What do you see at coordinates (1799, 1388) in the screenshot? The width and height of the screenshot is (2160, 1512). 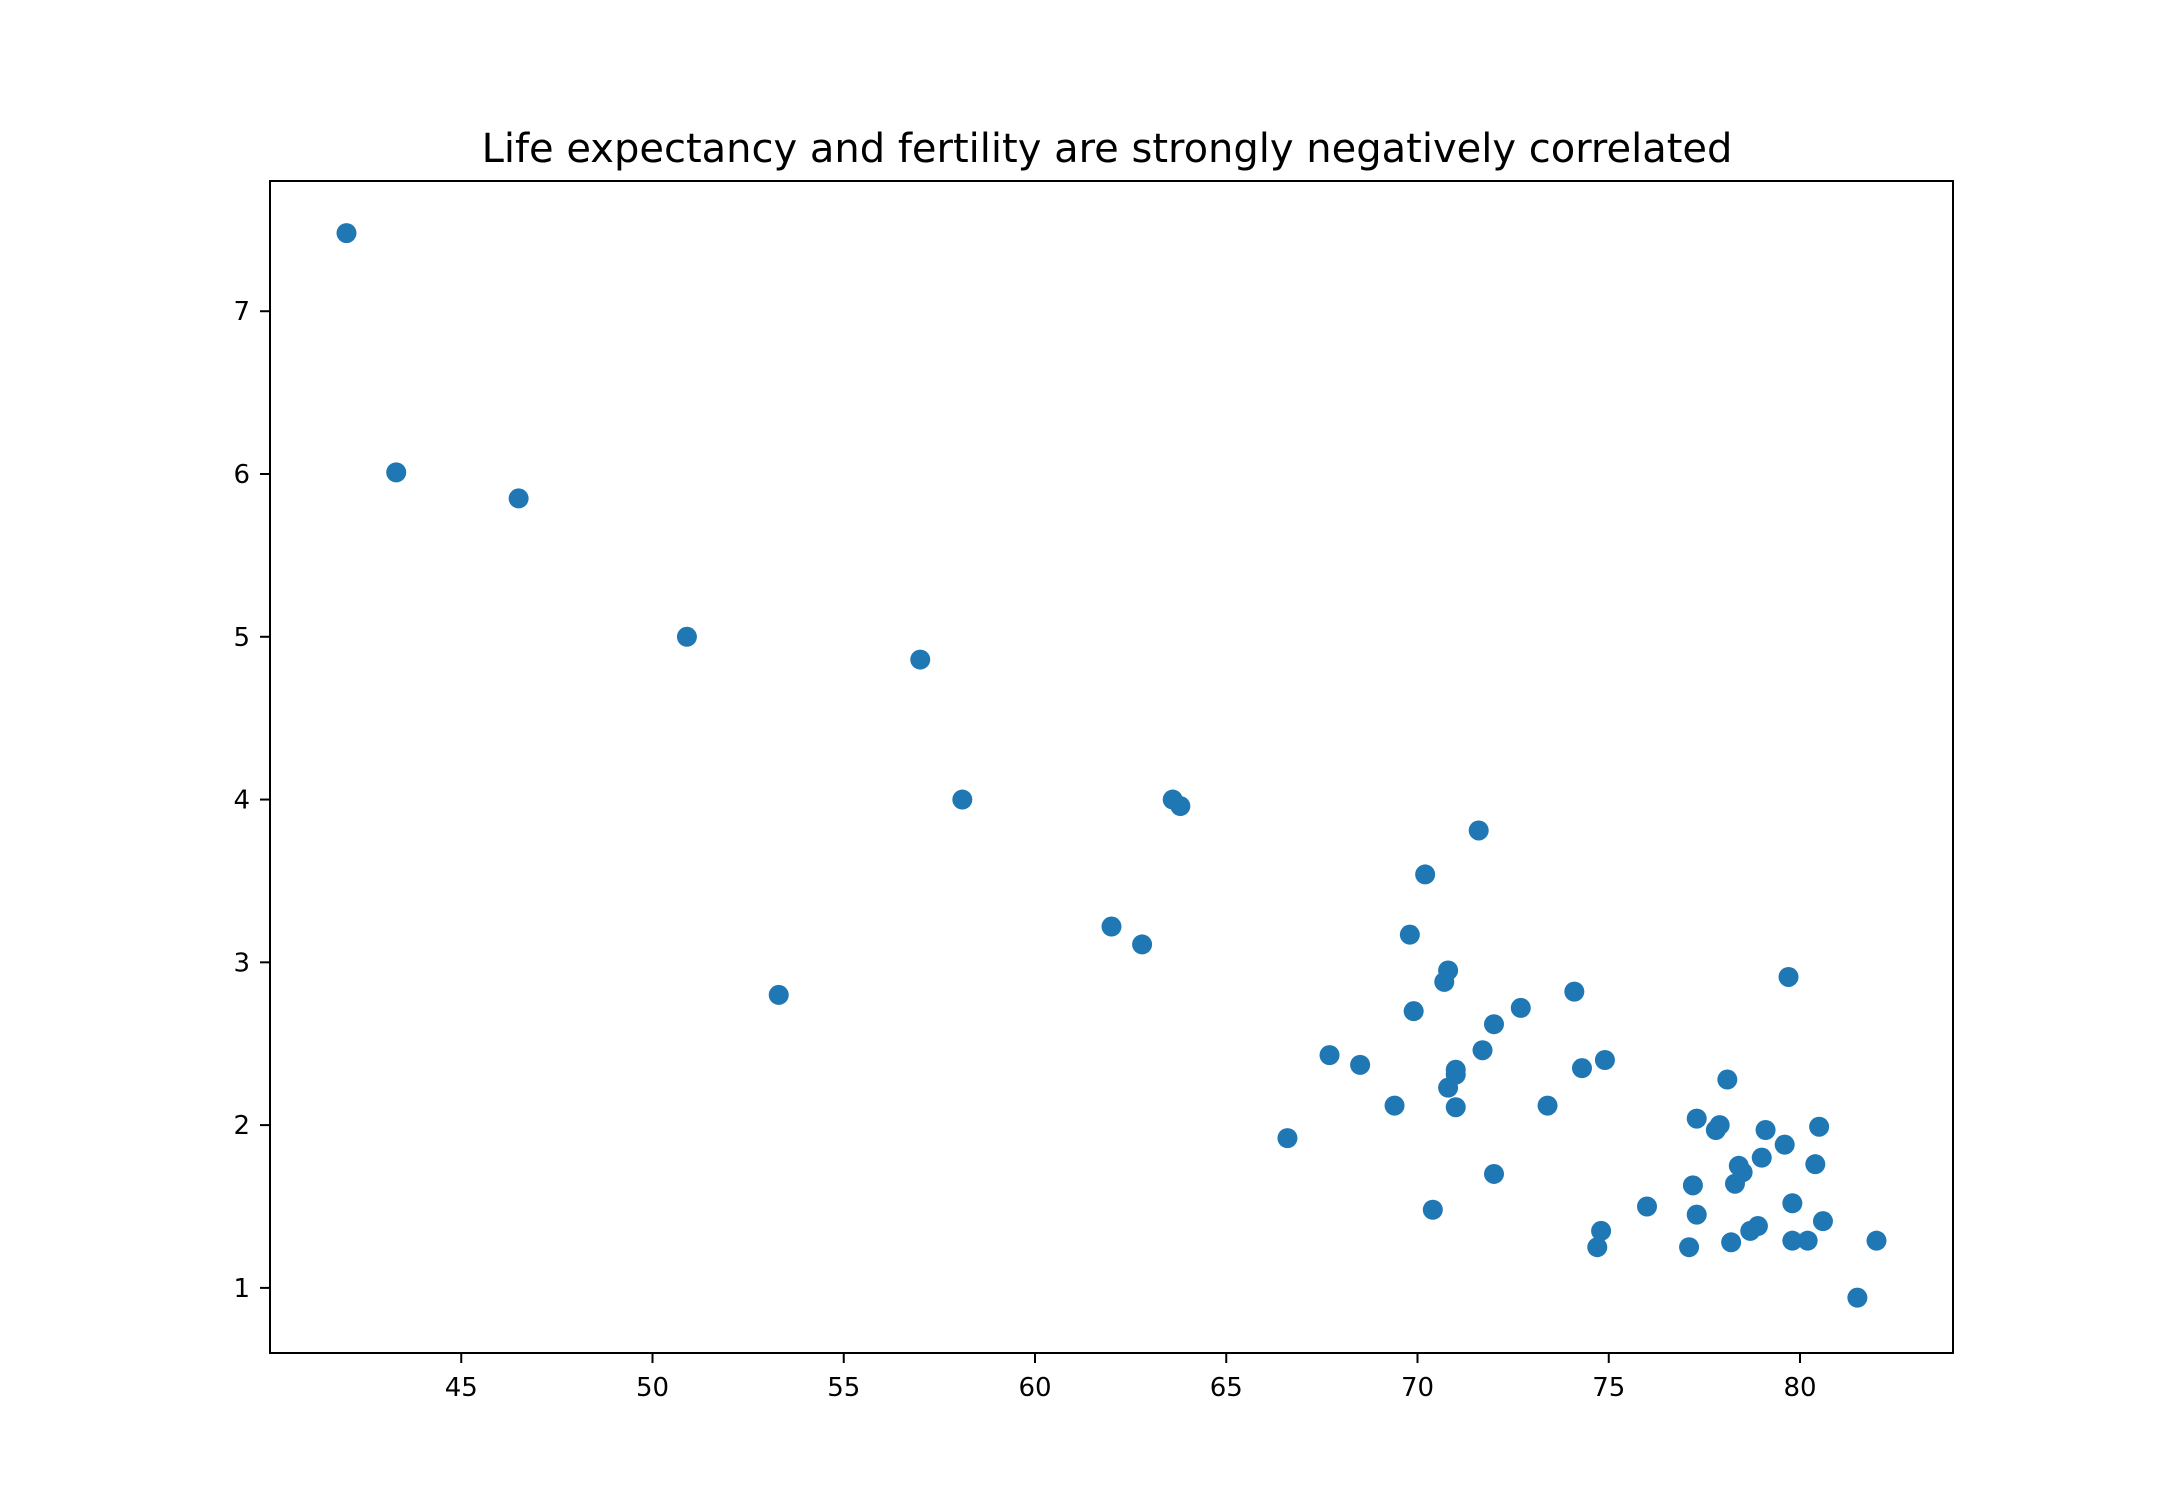 I see `x-tick-label: 80` at bounding box center [1799, 1388].